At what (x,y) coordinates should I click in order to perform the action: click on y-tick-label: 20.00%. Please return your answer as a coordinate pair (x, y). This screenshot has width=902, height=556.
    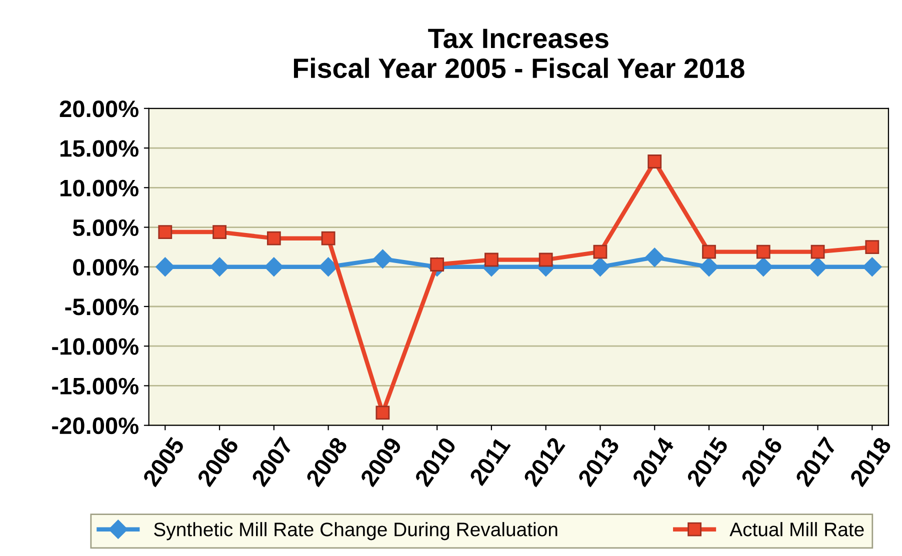
    Looking at the image, I should click on (99, 109).